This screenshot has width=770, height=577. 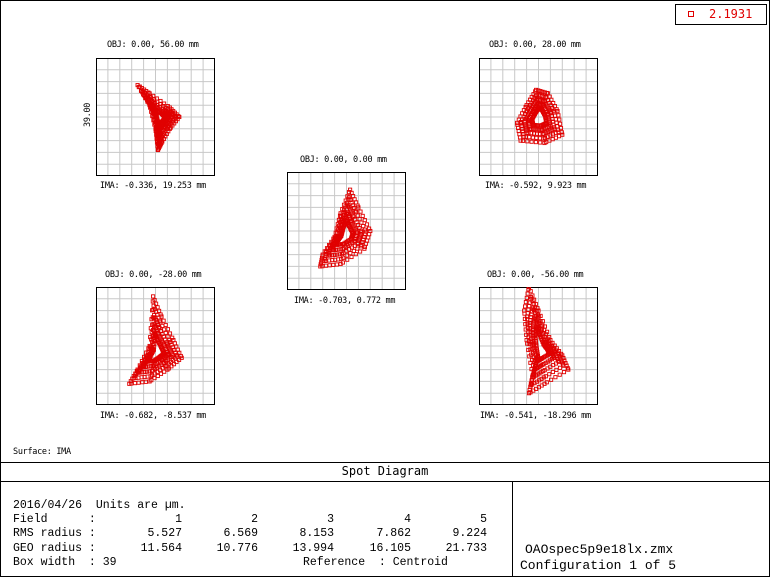 I want to click on legend-box: 2.1931, so click(x=721, y=14).